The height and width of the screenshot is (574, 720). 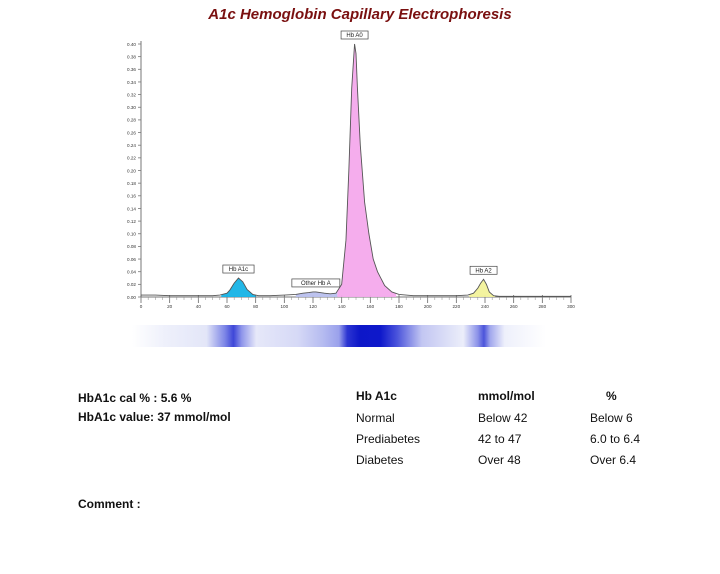 What do you see at coordinates (360, 14) in the screenshot?
I see `chart-title: A1c Hemoglobin Capillary Electrophoresis` at bounding box center [360, 14].